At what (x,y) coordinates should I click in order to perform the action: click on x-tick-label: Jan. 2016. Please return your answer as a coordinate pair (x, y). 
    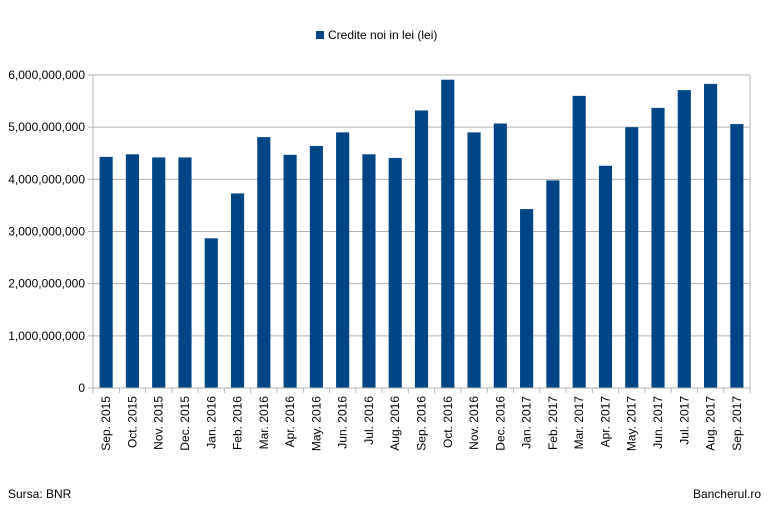
    Looking at the image, I should click on (211, 422).